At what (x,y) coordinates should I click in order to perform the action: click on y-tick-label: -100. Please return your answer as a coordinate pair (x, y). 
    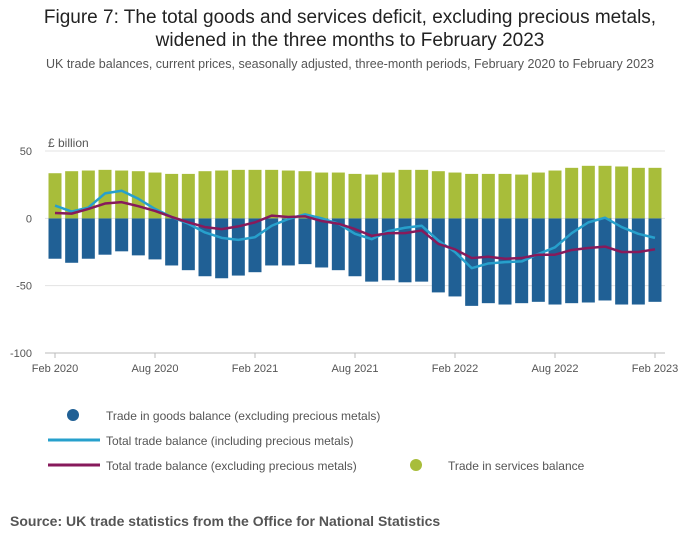
    Looking at the image, I should click on (21, 354).